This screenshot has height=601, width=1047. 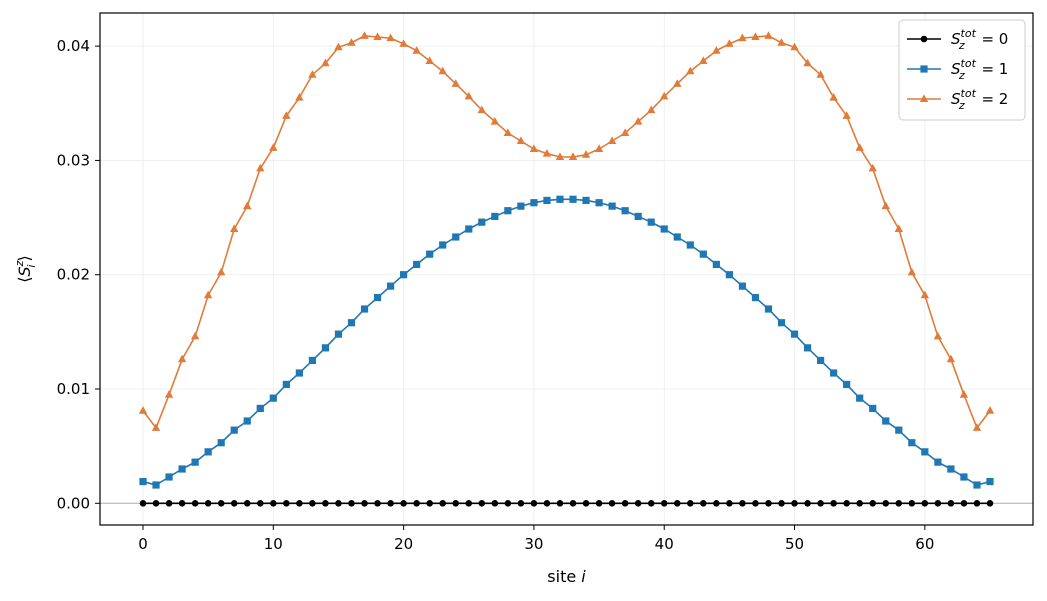 I want to click on x-tick-label: 30, so click(x=533, y=544).